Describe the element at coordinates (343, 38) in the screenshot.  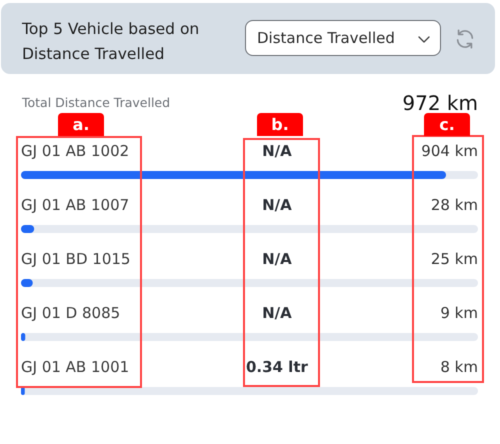
I see `dropdown-field: Distance Travelled` at that location.